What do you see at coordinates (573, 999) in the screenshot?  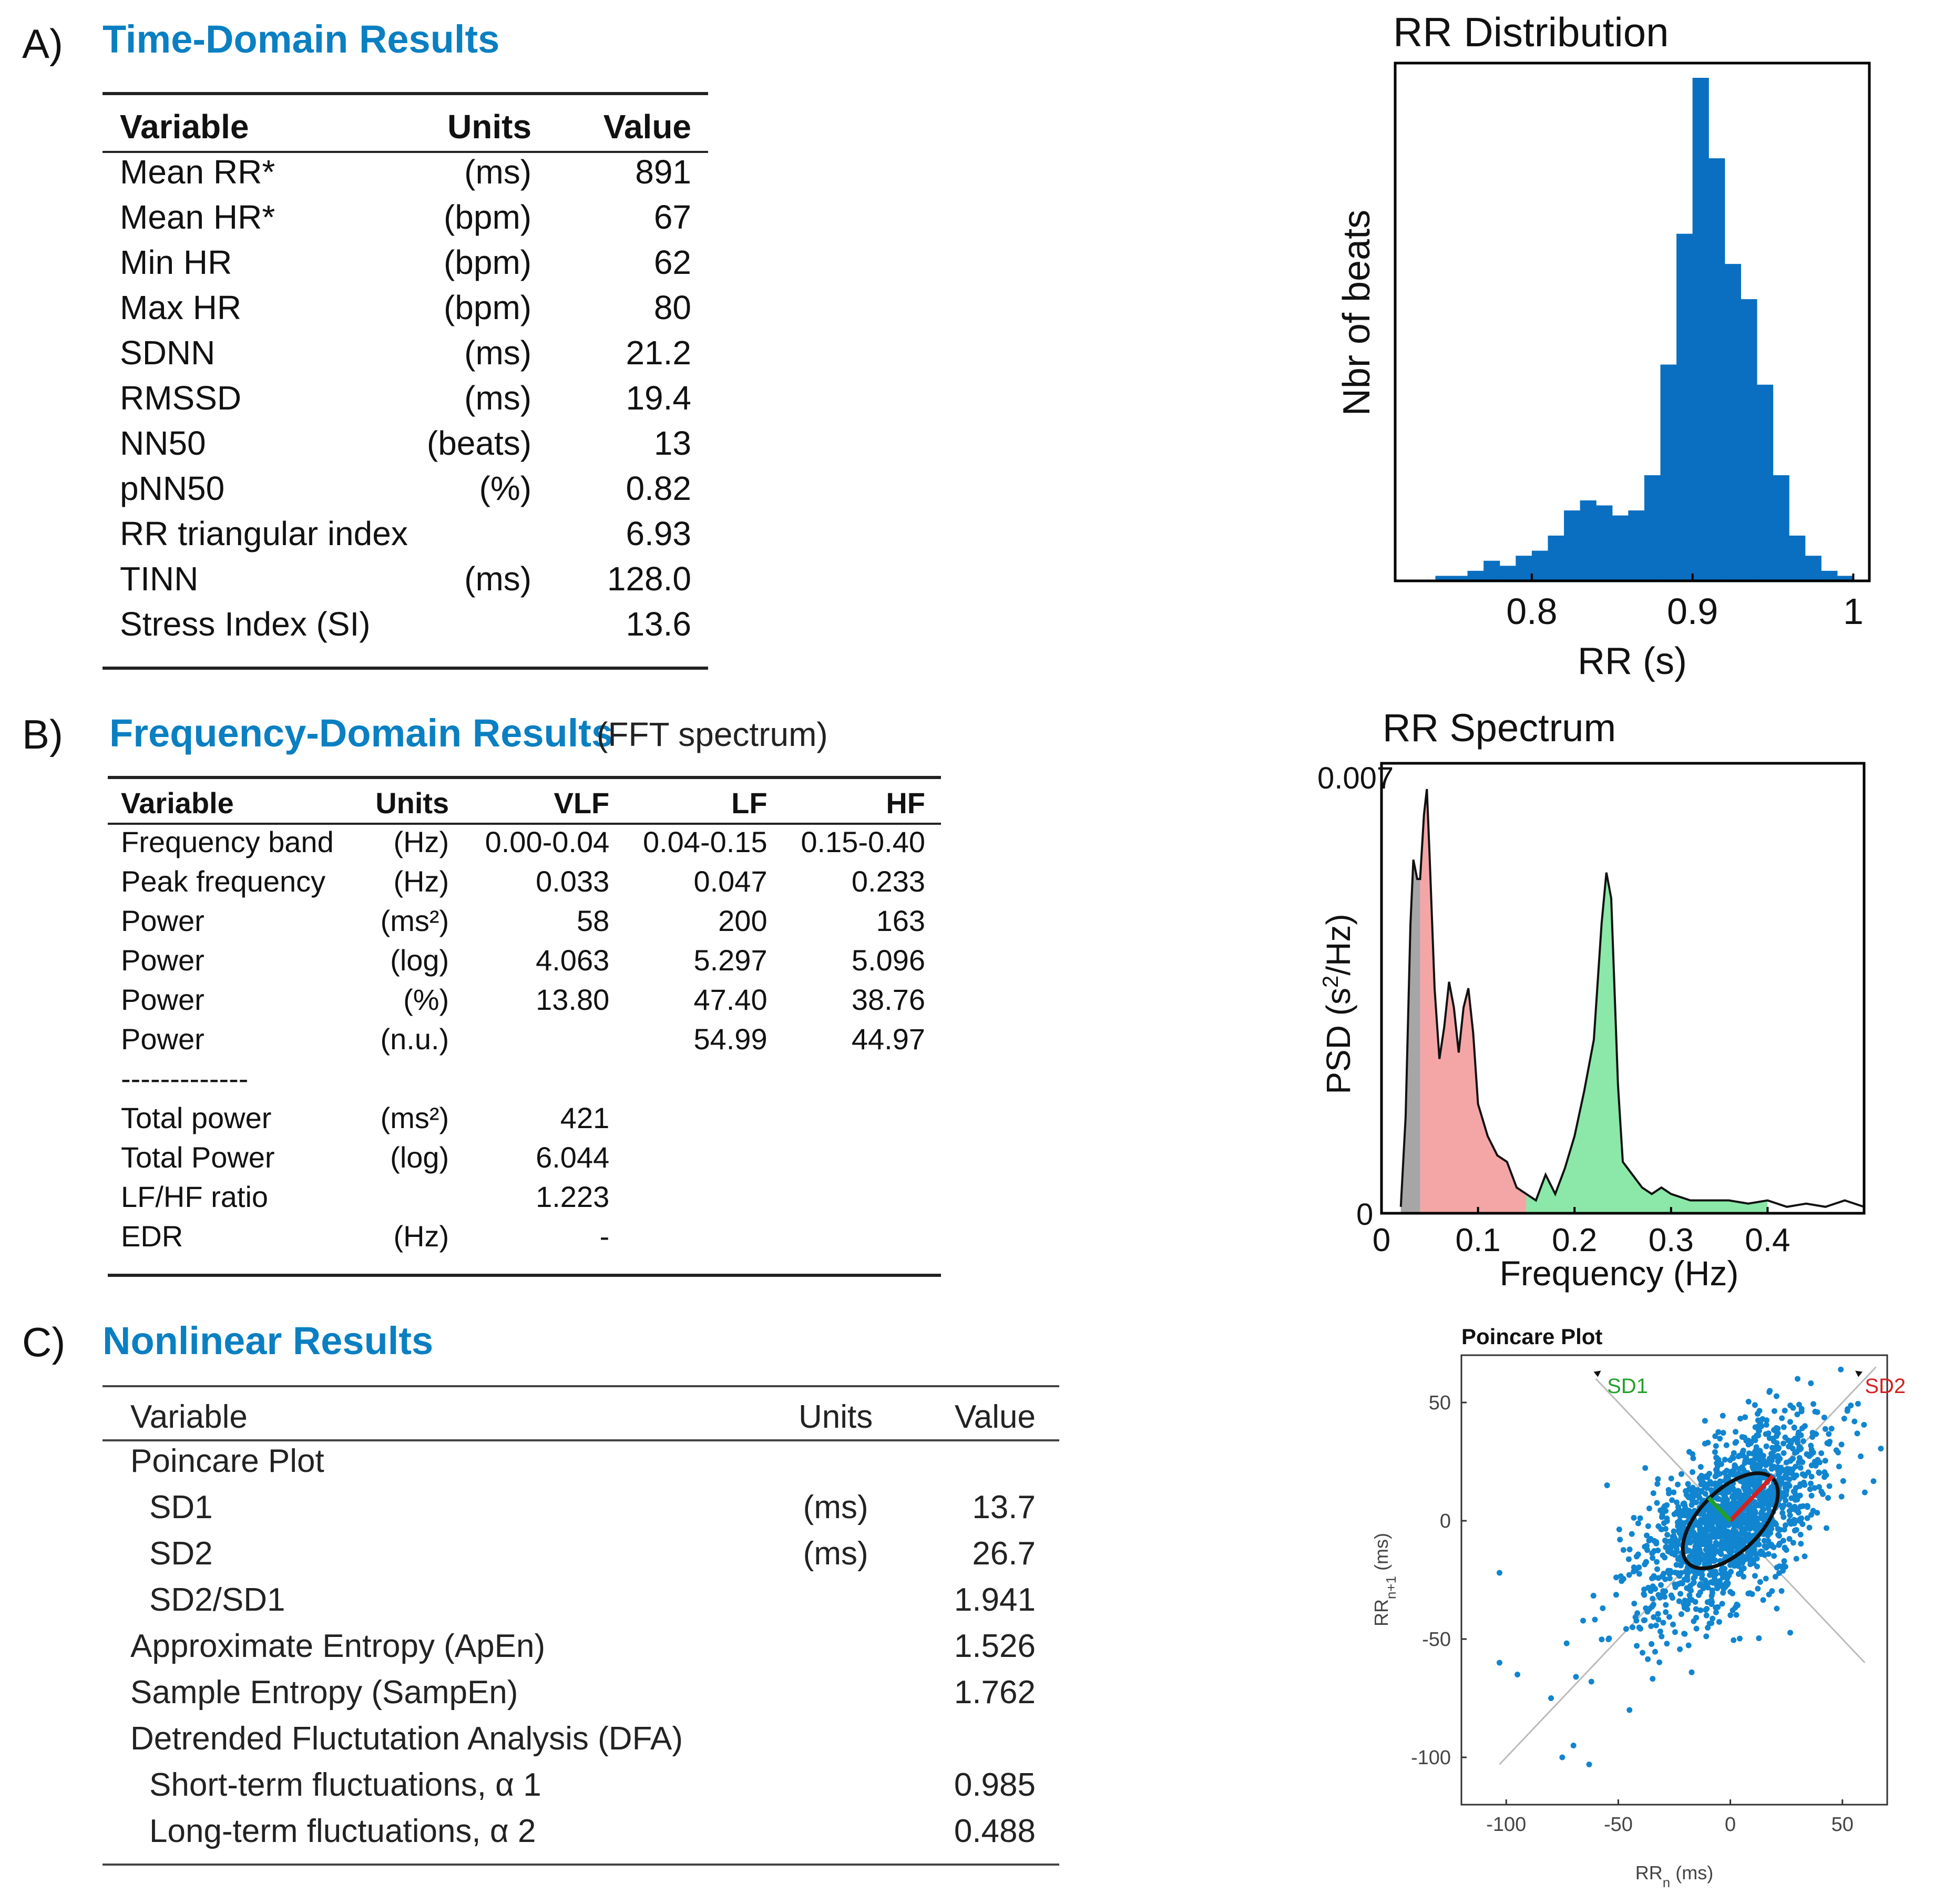 I see `cell-vlf: 13.80` at bounding box center [573, 999].